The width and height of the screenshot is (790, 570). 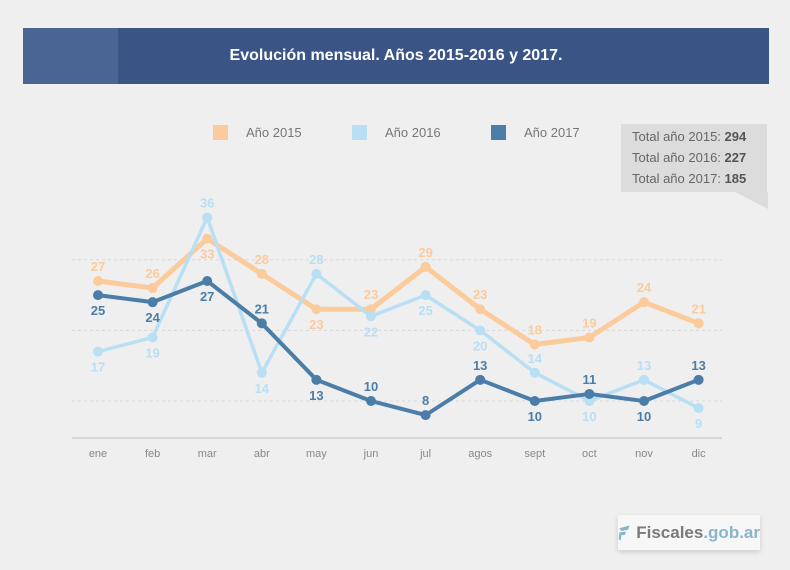 I want to click on x-tick-label: nov, so click(x=644, y=454).